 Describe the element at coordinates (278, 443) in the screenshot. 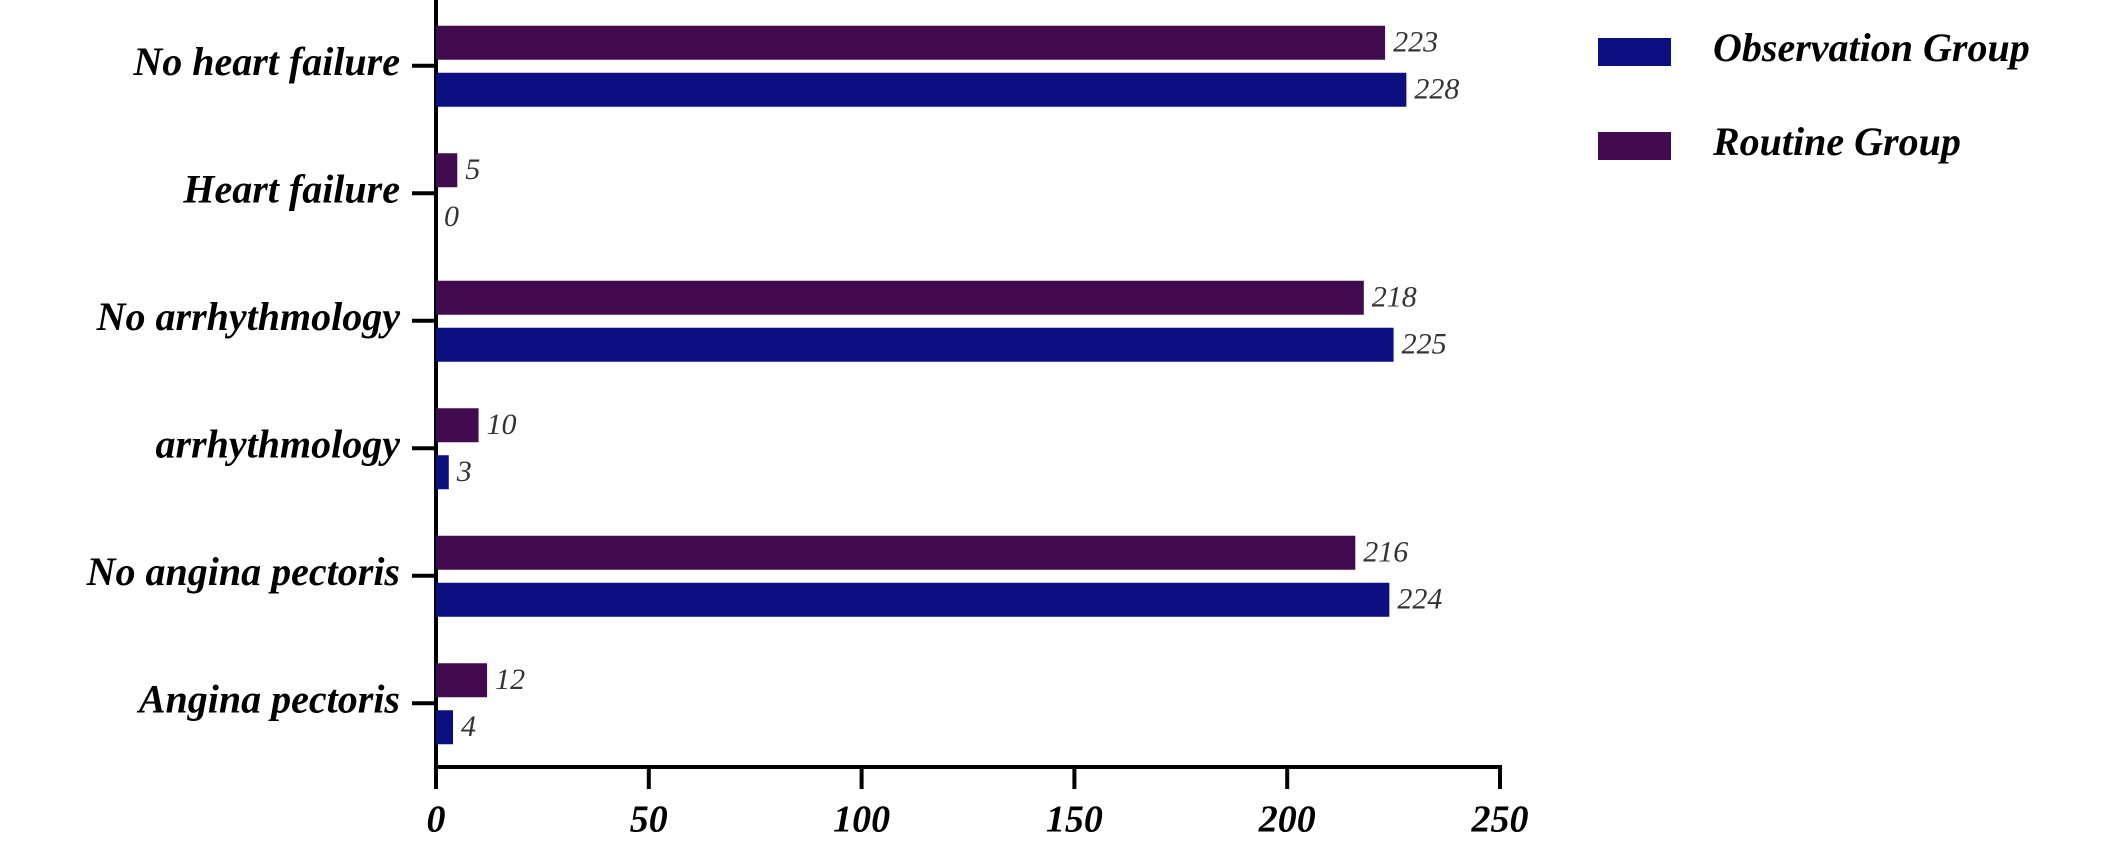

I see `y-tick-label: arrhythmology` at that location.